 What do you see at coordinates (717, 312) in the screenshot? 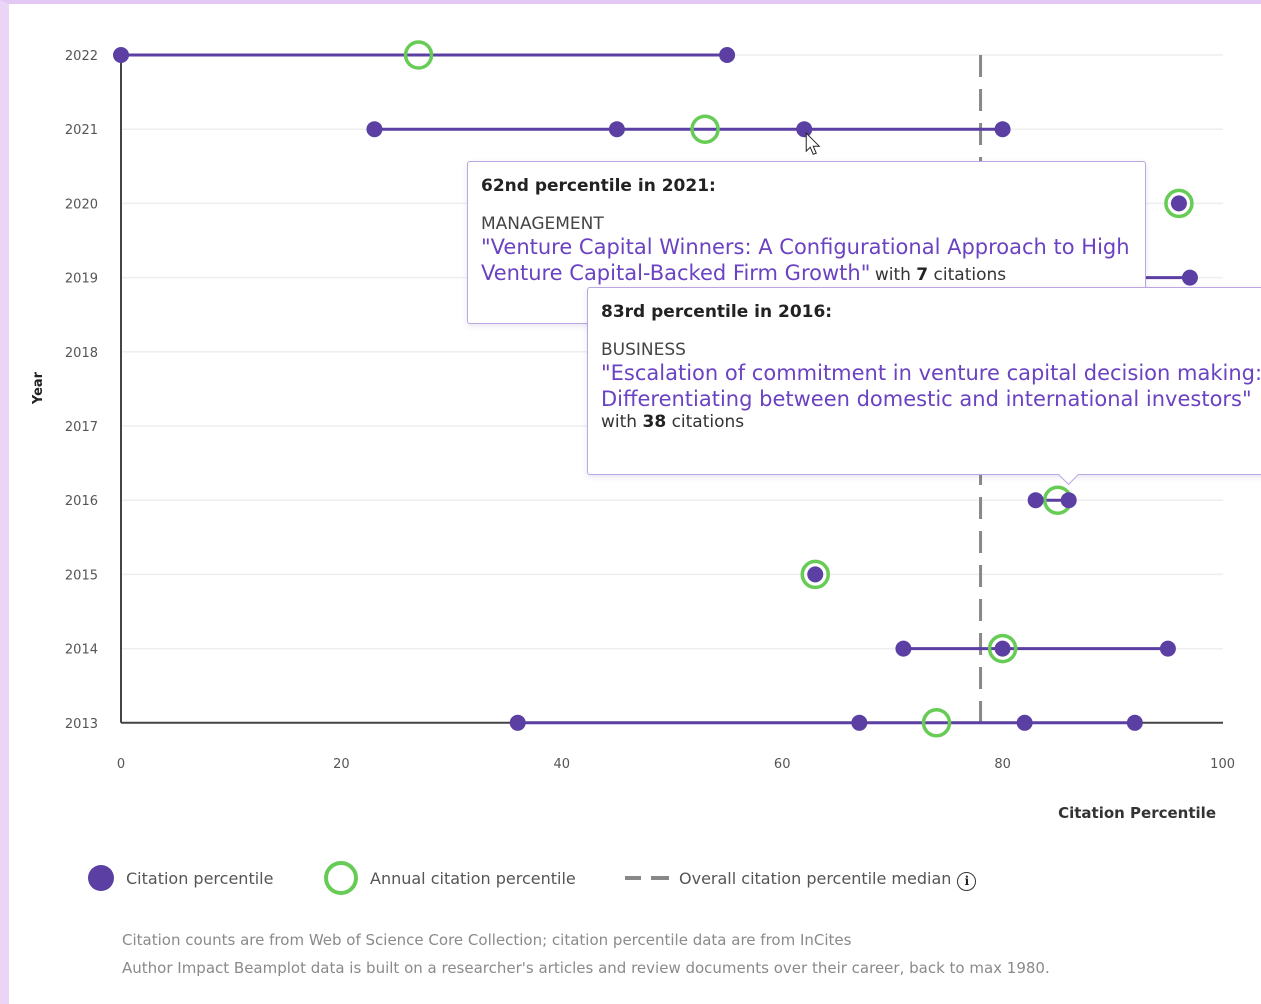
I see `tooltip-title: 83rd percentile in 2016:` at bounding box center [717, 312].